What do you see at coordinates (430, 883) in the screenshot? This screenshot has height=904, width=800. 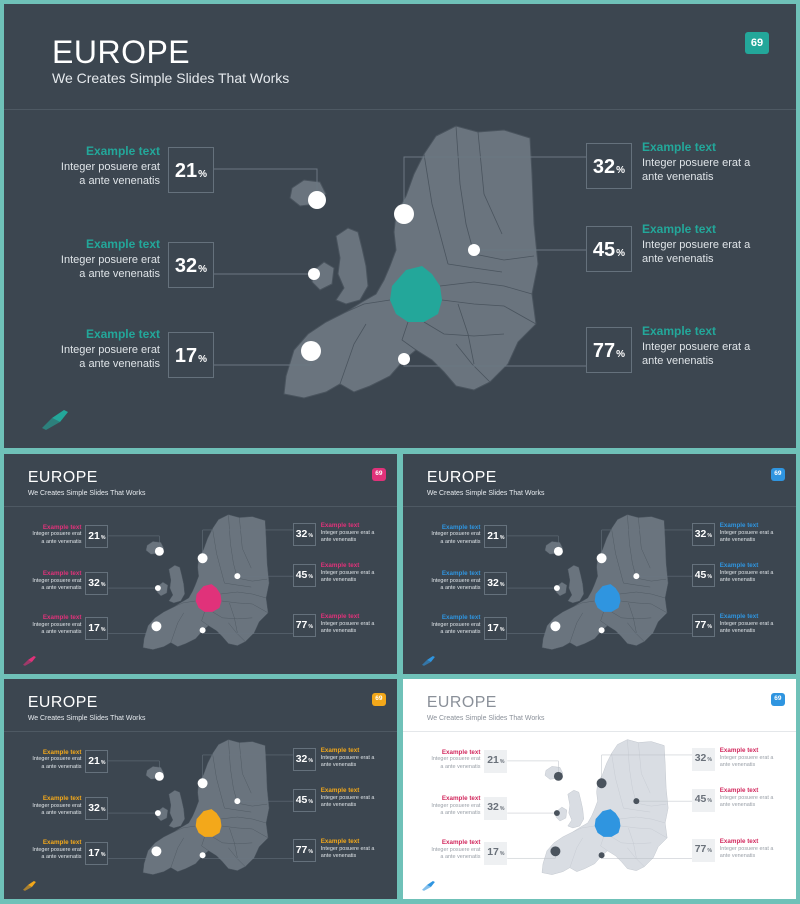 I see `rocket-body` at bounding box center [430, 883].